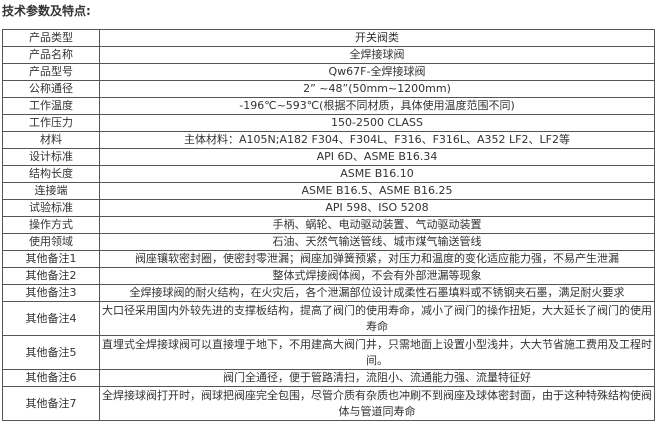 The height and width of the screenshot is (439, 657). I want to click on table-row: 试验标准 API 598、ISO 5208, so click(328, 208).